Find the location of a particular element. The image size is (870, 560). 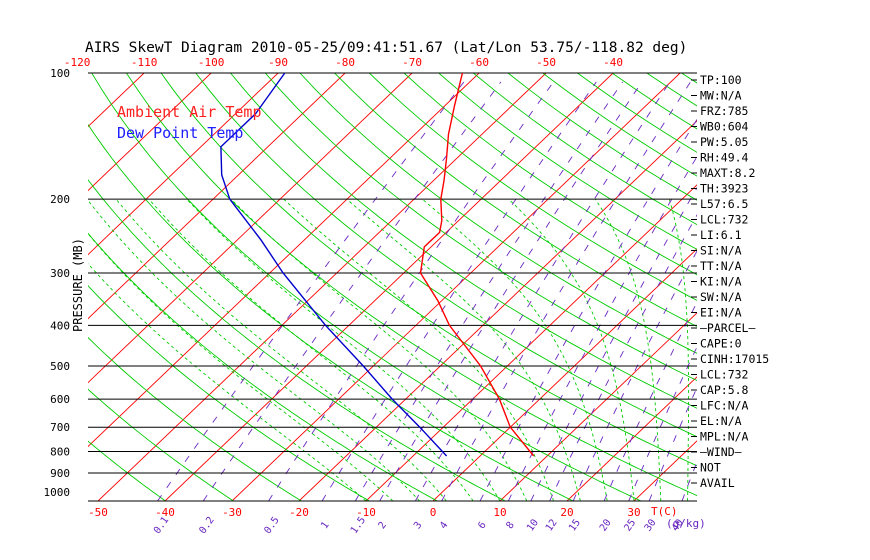

bottom-temp-tick-label: 0 is located at coordinates (433, 512).